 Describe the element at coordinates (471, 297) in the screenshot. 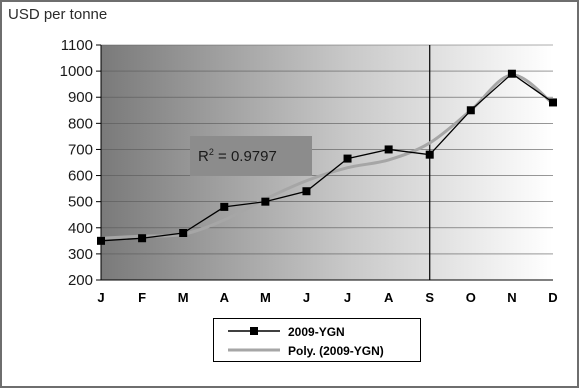

I see `x-tick-label: O` at that location.